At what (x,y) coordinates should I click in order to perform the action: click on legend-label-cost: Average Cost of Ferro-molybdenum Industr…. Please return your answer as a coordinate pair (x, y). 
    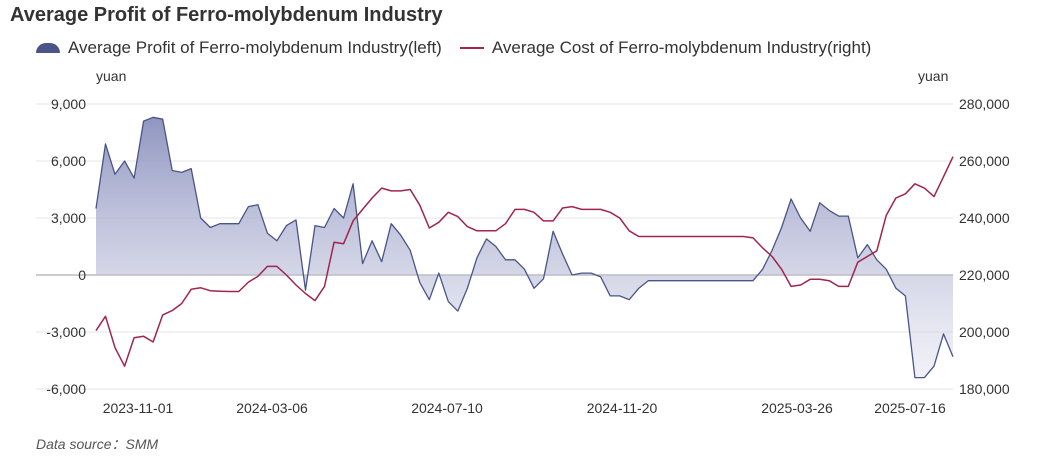
    Looking at the image, I should click on (681, 47).